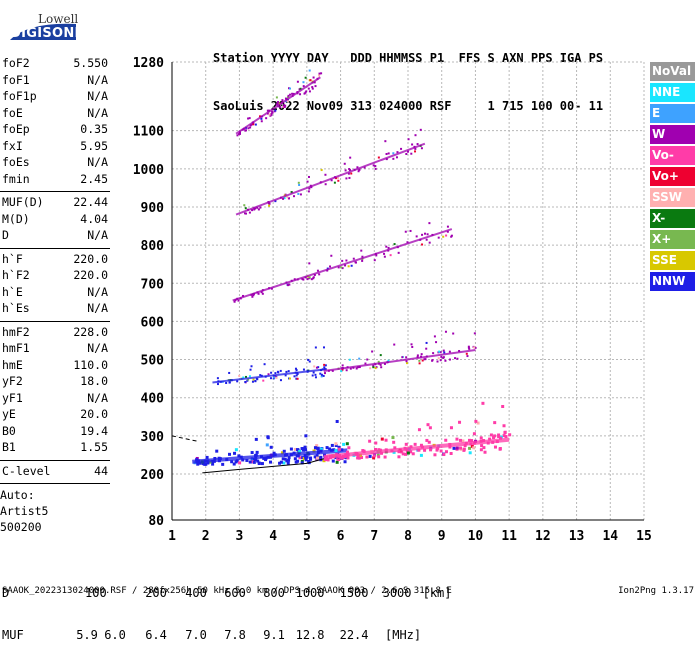 The width and height of the screenshot is (700, 656). I want to click on param-value: 4.04, so click(94, 218).